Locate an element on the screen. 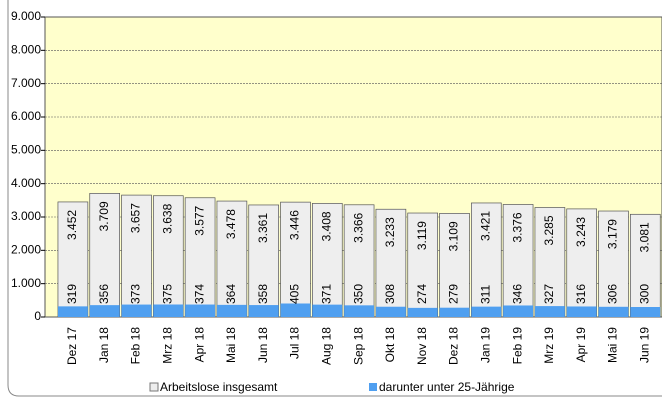 This screenshot has height=401, width=662. value-label: 3.421 is located at coordinates (485, 226).